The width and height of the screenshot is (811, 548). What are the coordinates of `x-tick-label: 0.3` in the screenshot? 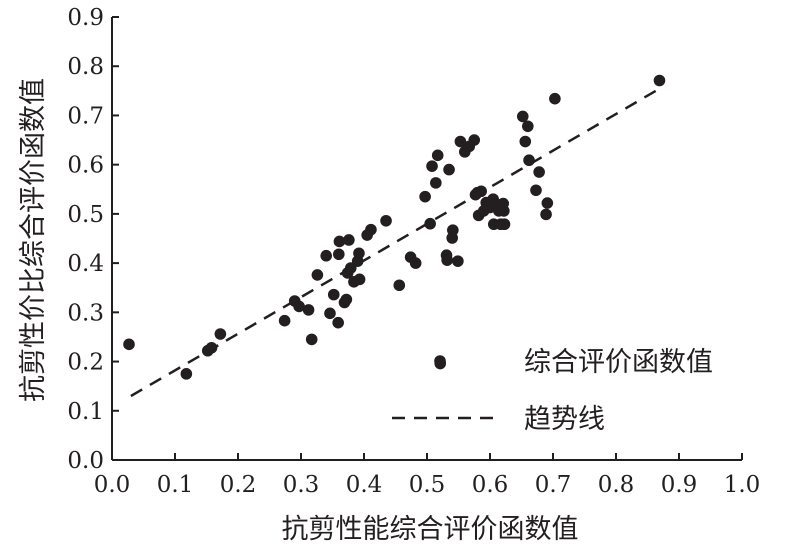 It's located at (301, 485).